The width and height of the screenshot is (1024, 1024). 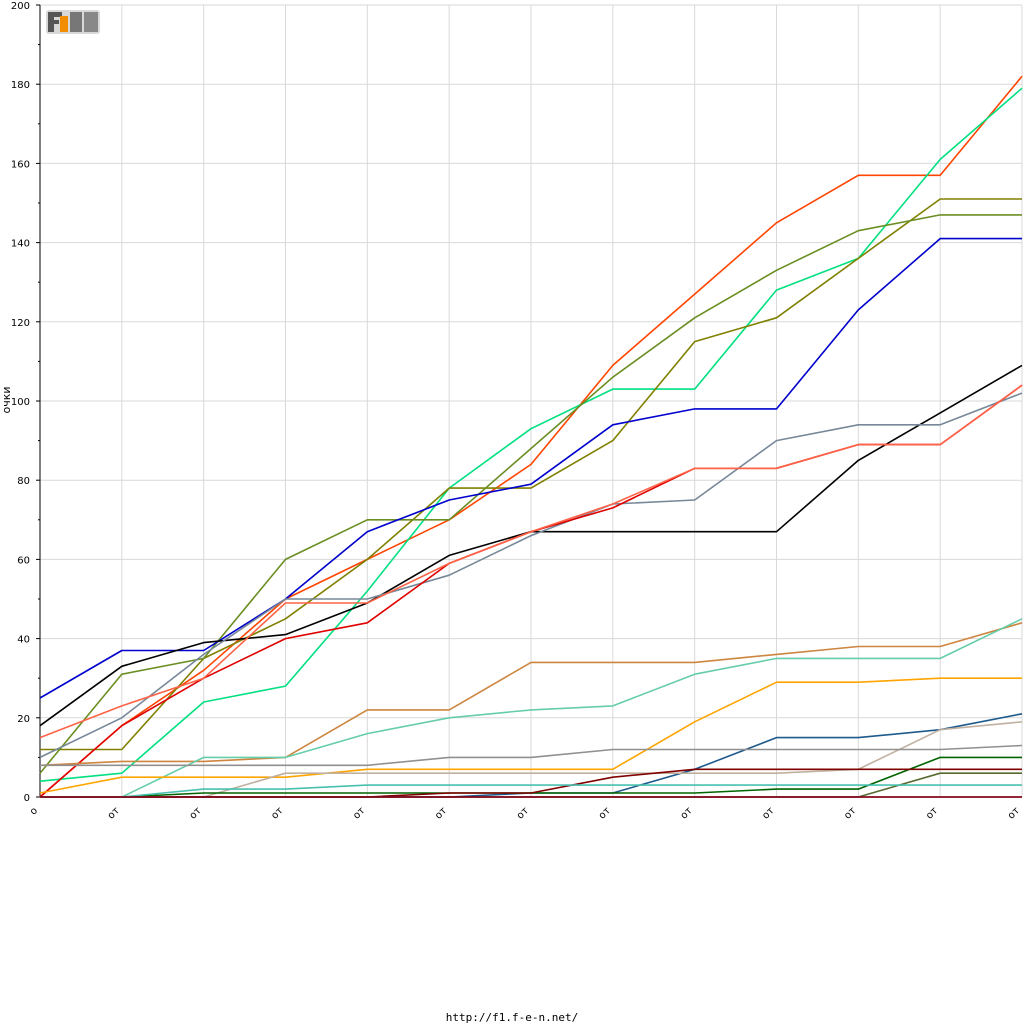 What do you see at coordinates (512, 1017) in the screenshot?
I see `footer-url: http://f1.f-e-n.net/` at bounding box center [512, 1017].